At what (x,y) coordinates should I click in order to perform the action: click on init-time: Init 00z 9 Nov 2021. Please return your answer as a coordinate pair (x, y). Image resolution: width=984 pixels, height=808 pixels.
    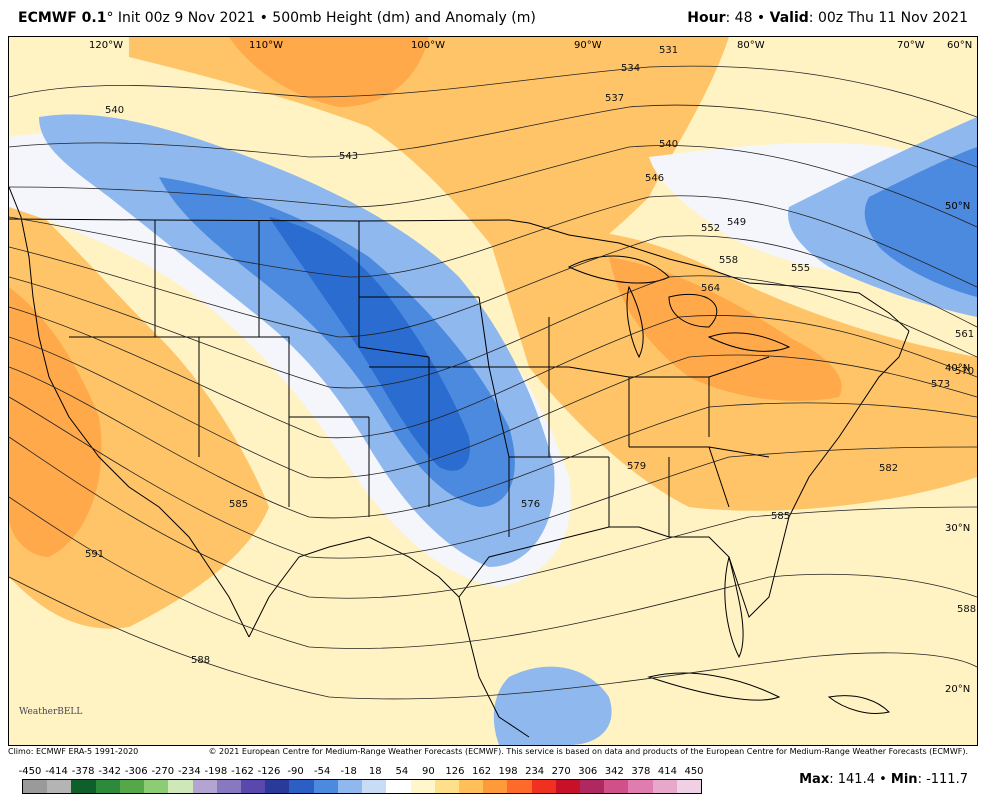
    Looking at the image, I should click on (186, 18).